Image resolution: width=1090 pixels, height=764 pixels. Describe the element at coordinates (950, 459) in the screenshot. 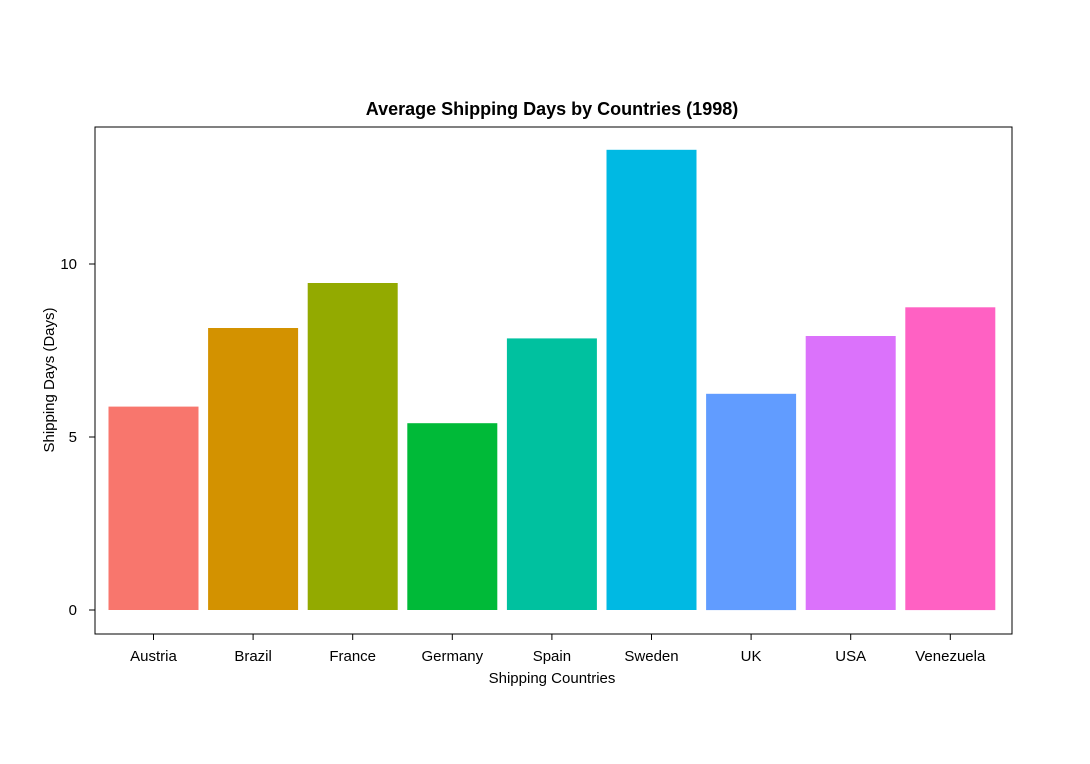

I see `bar-venezuela` at that location.